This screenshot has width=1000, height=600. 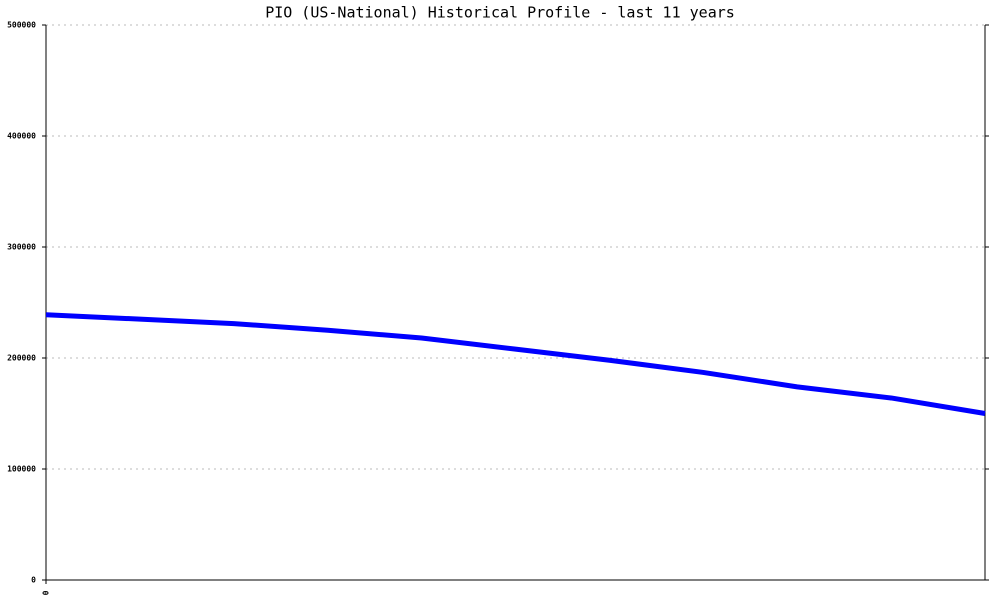 I want to click on y-tick-label: 300000, so click(x=21, y=247).